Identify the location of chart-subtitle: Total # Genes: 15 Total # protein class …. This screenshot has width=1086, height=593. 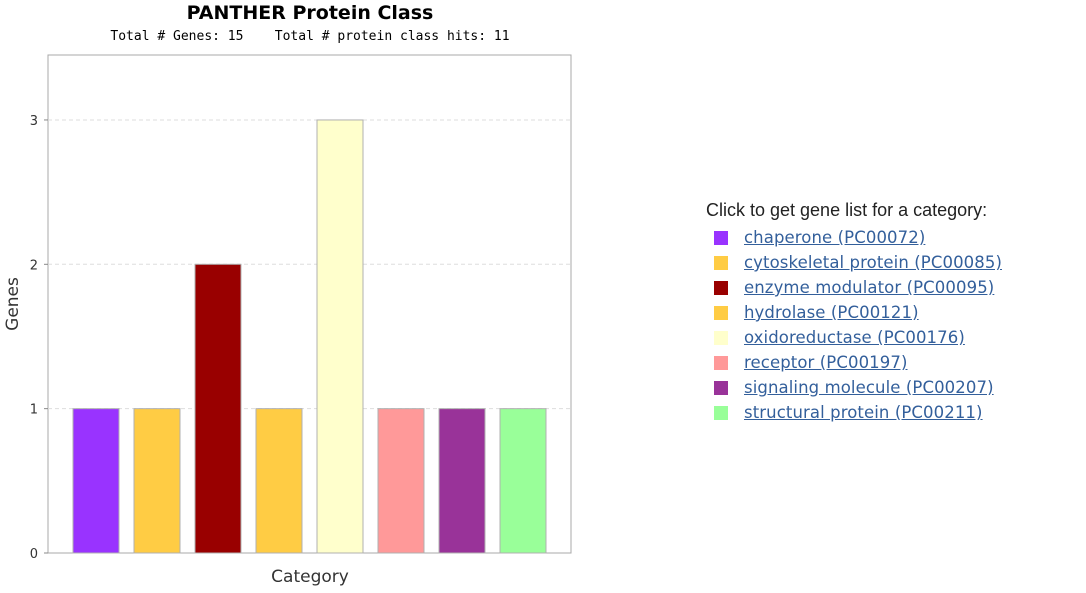
(310, 36).